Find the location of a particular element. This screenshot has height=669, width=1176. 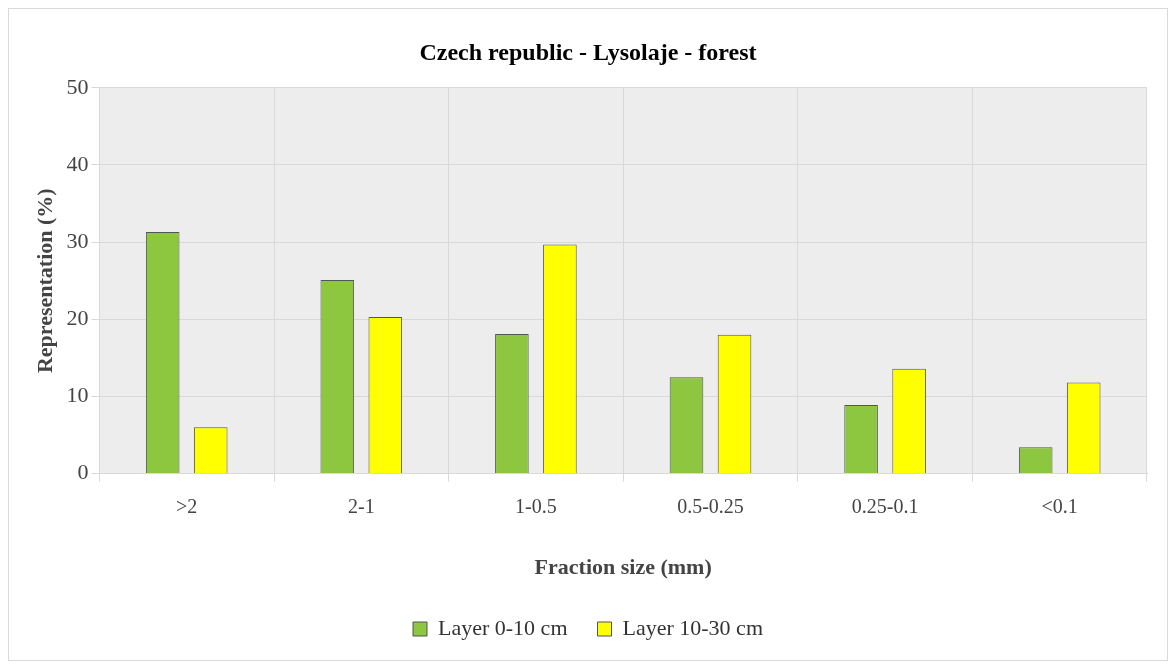

legend-label: Layer 10-30 cm is located at coordinates (692, 627).